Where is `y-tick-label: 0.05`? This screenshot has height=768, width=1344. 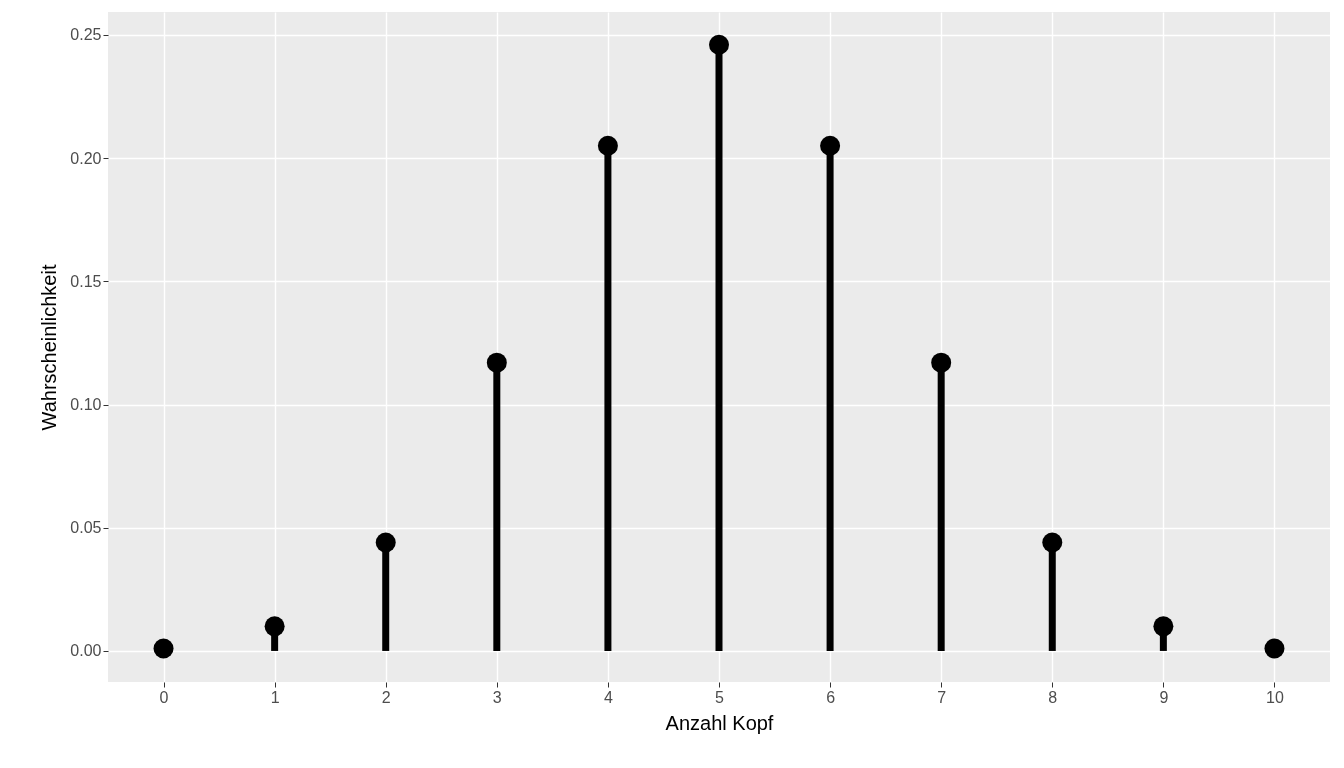
y-tick-label: 0.05 is located at coordinates (86, 528).